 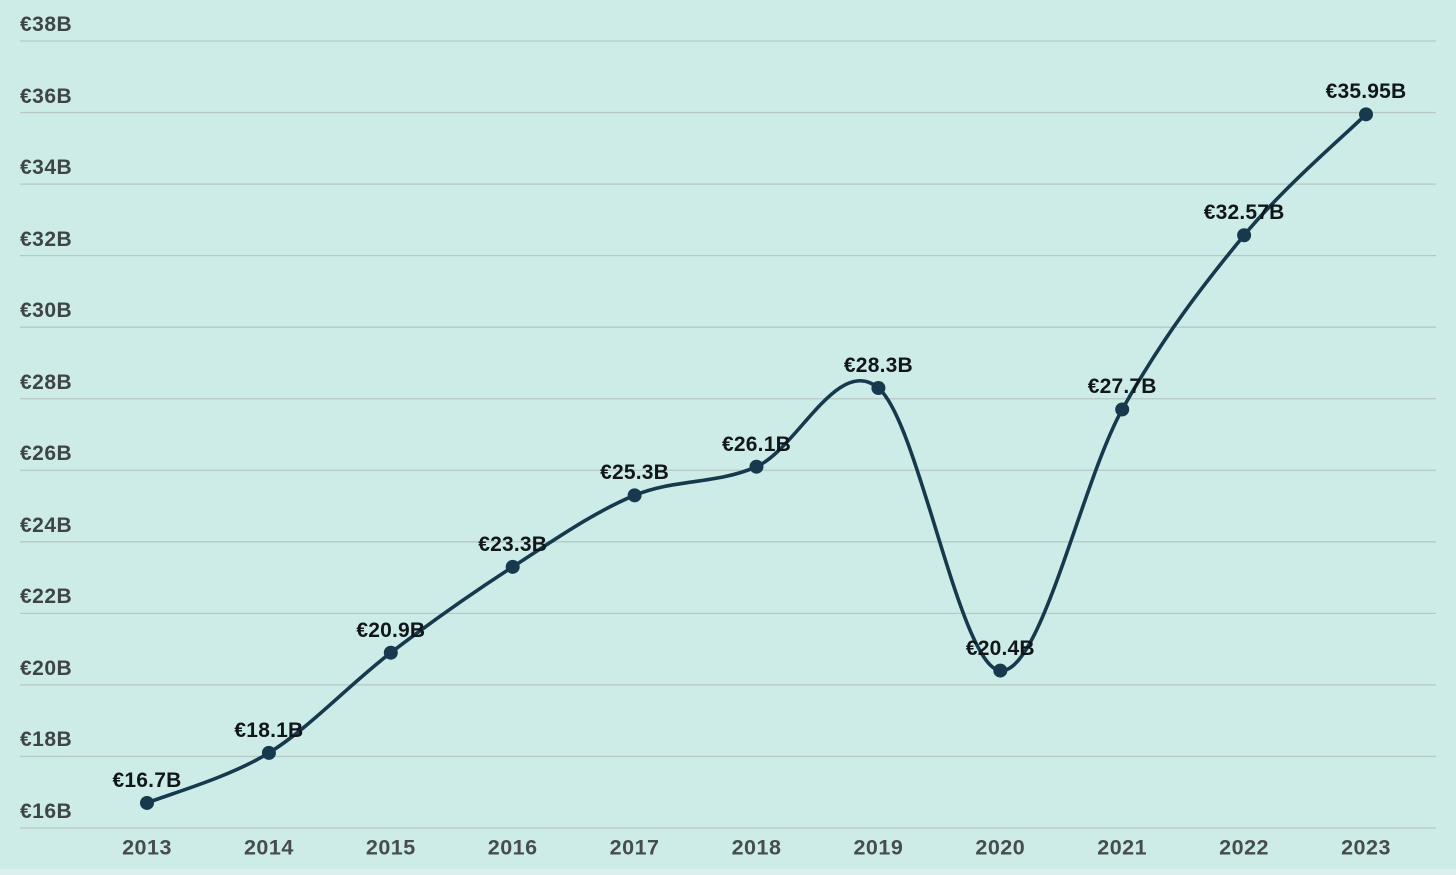 I want to click on y-axis-tick-label: €22B, so click(x=46, y=597).